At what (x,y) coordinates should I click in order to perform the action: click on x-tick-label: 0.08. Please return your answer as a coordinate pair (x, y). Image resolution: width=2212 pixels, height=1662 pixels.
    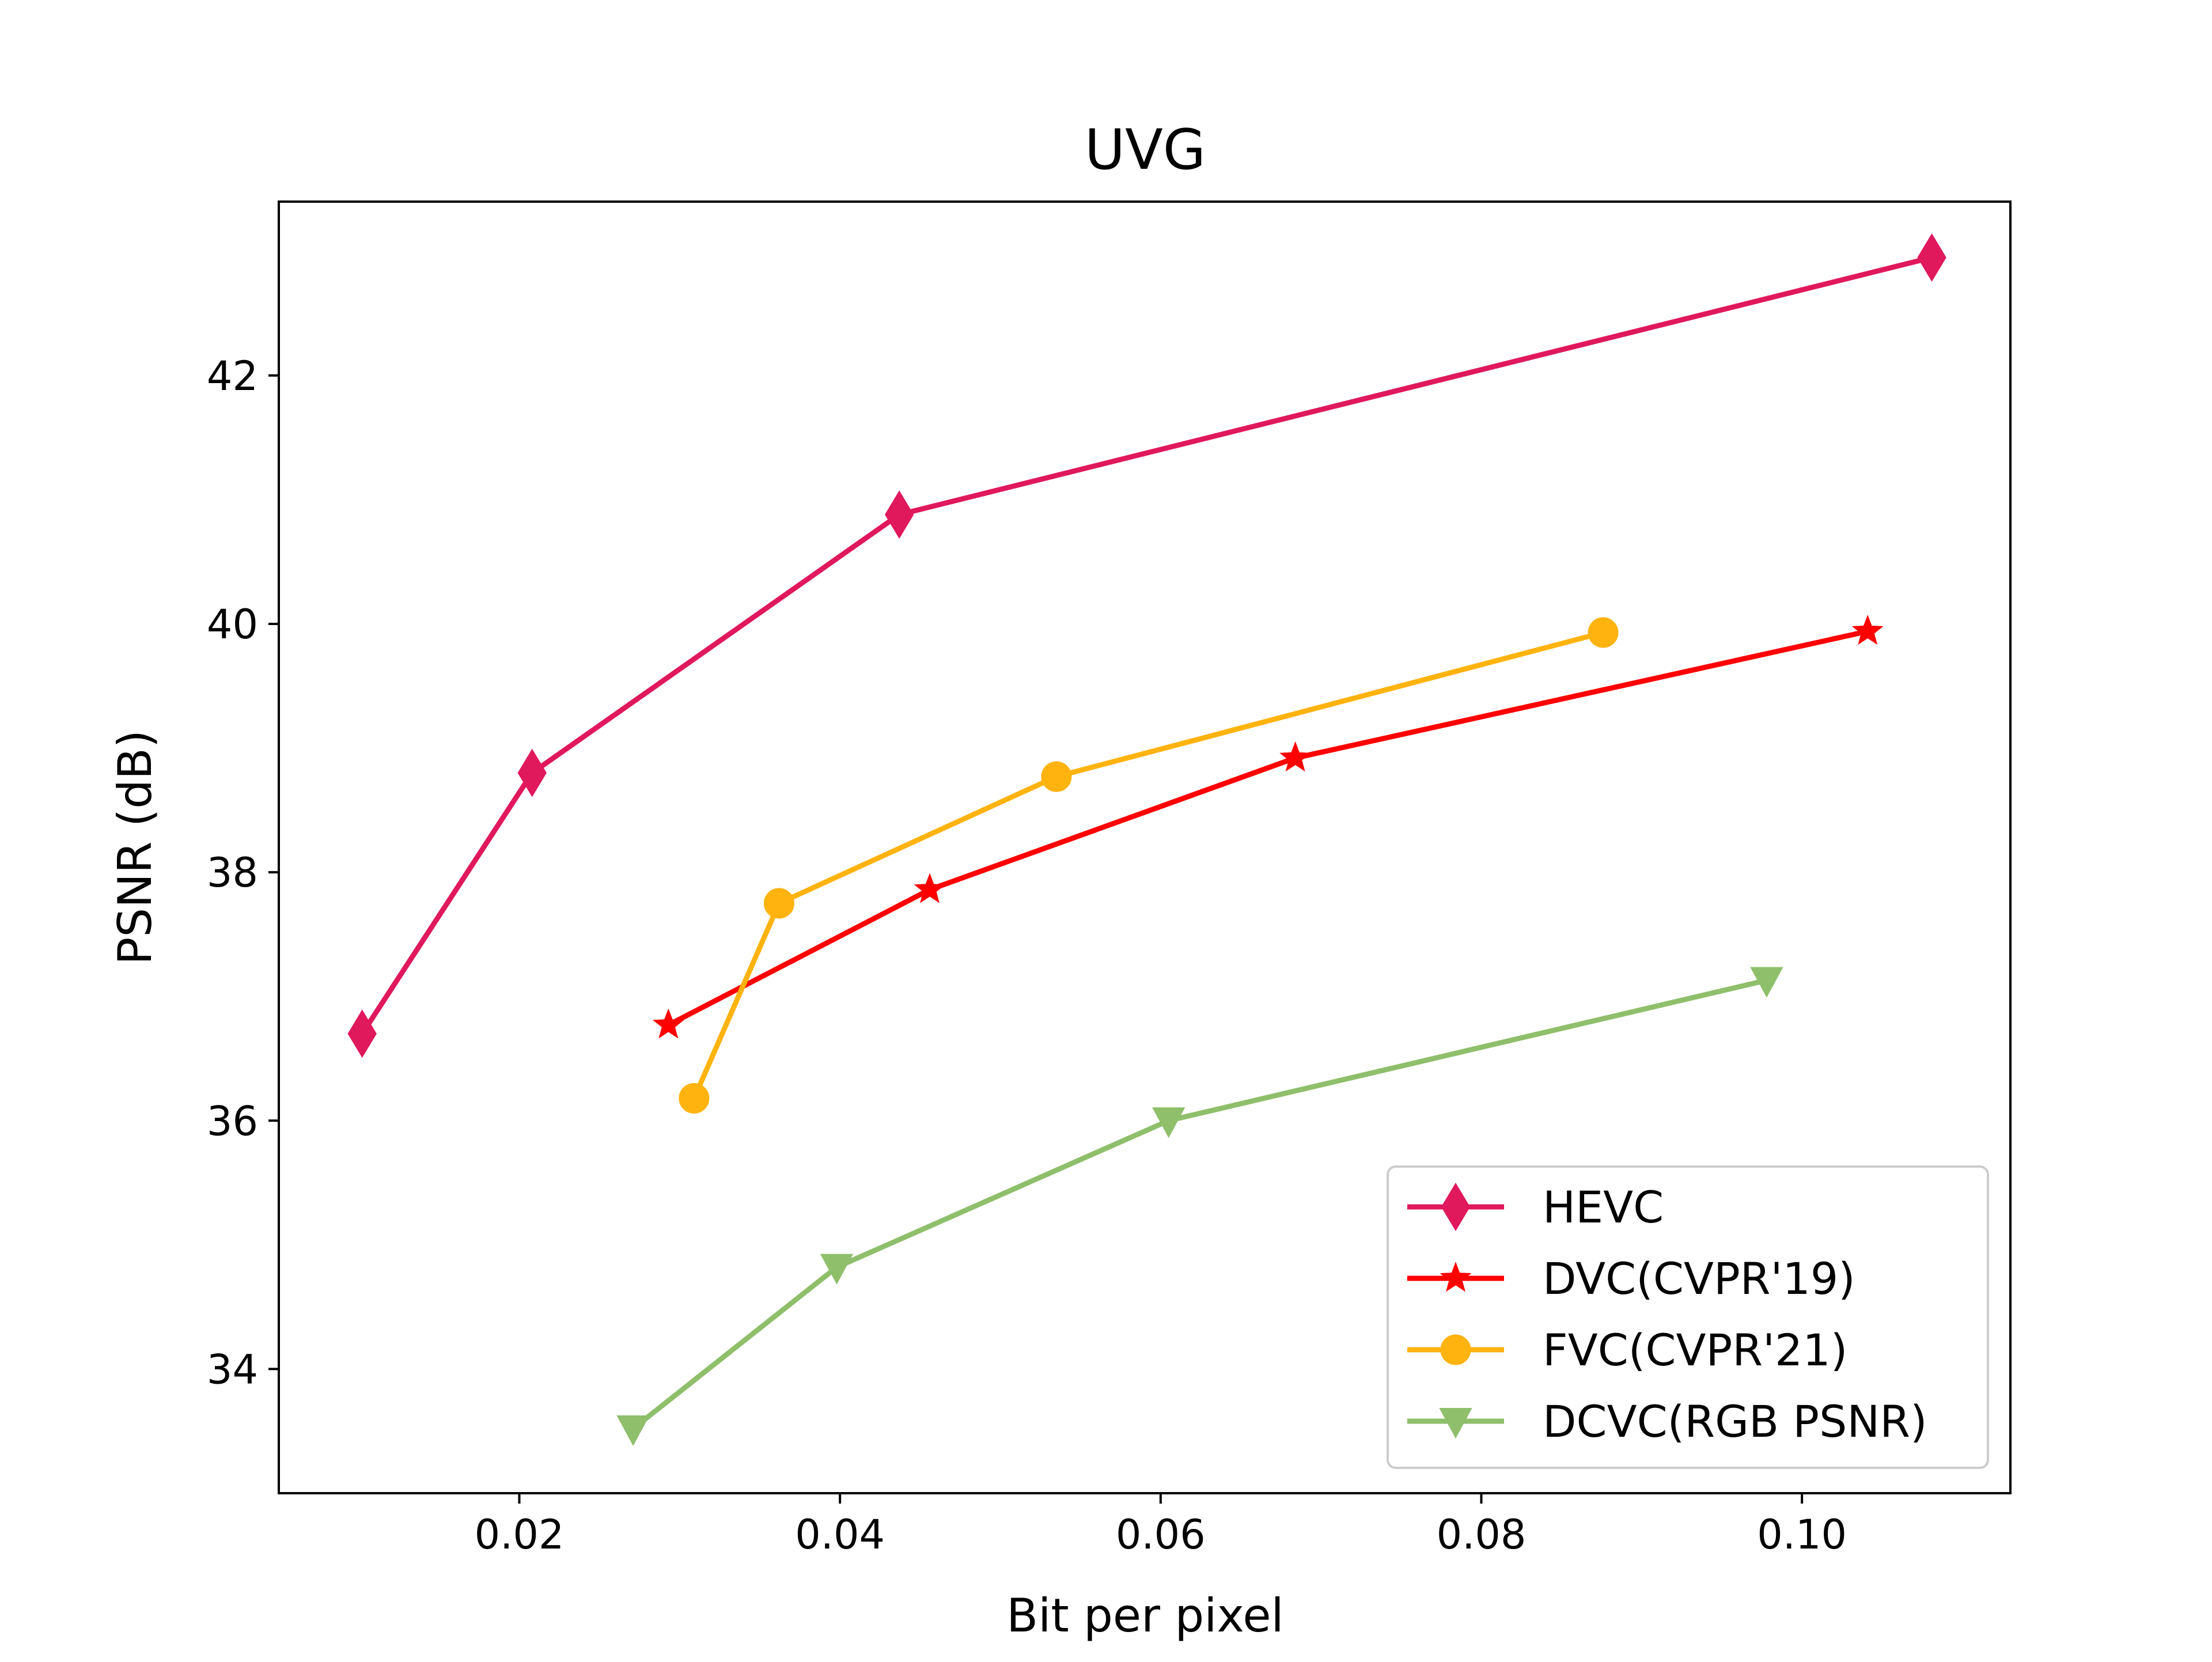
    Looking at the image, I should click on (1482, 1534).